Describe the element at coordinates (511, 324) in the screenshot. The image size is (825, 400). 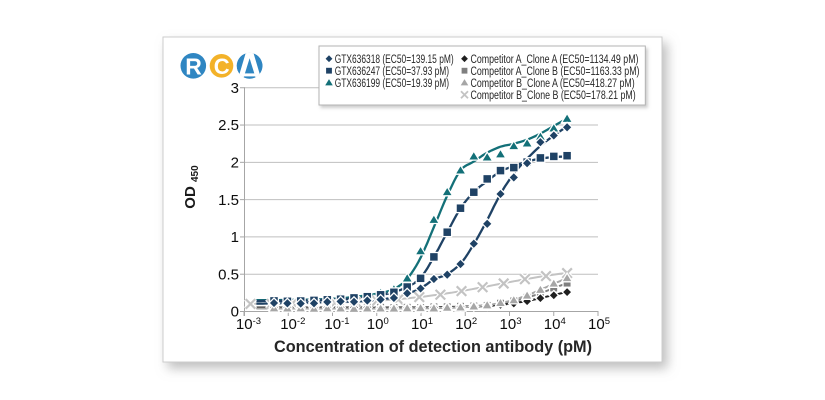
I see `svg-text: 103` at that location.